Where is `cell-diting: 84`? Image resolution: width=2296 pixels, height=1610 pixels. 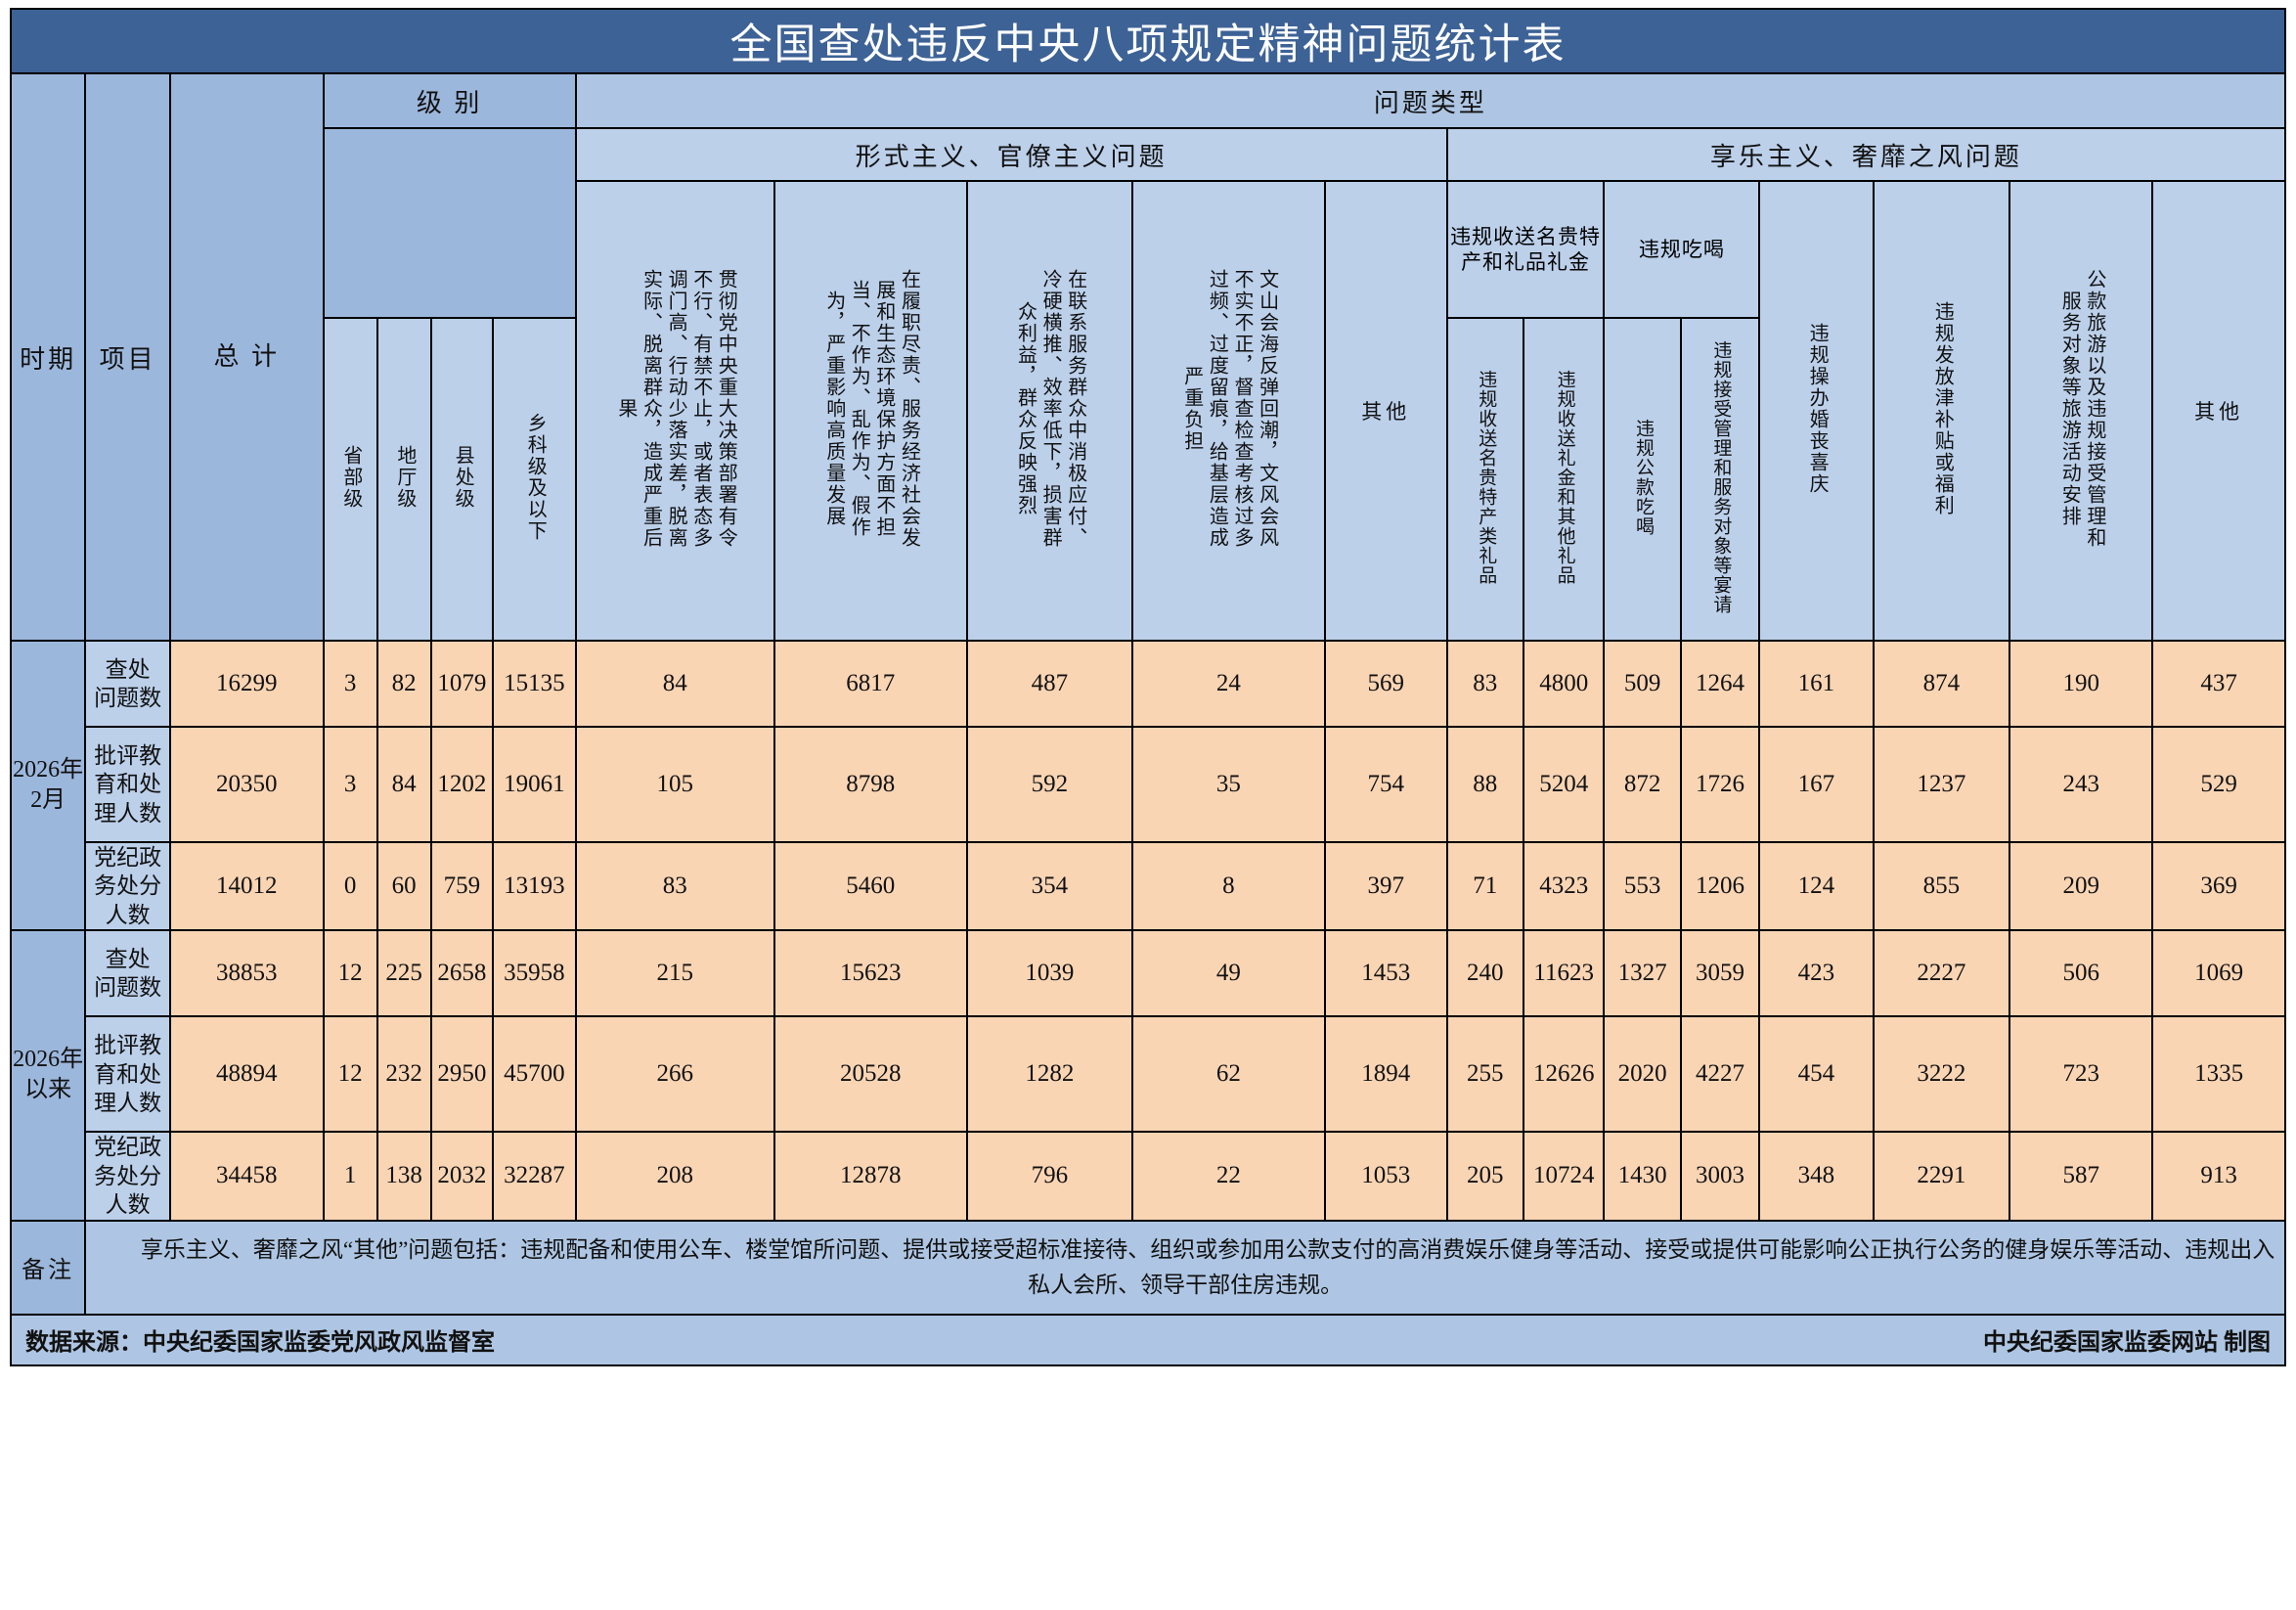 cell-diting: 84 is located at coordinates (403, 784).